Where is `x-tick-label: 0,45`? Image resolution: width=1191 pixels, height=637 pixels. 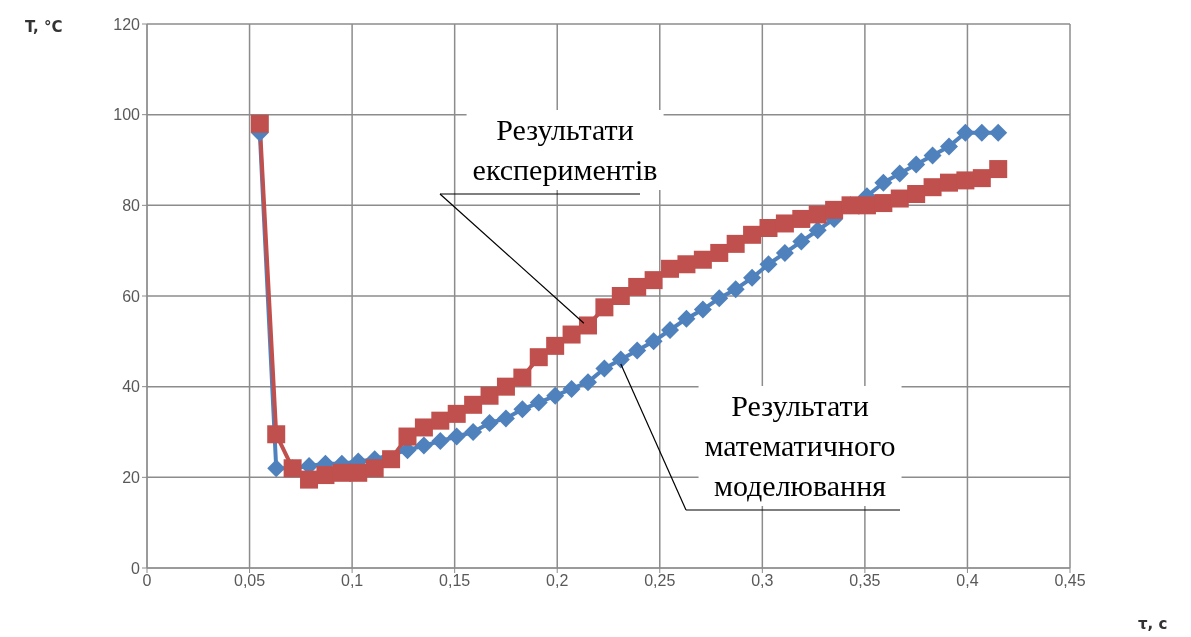
x-tick-label: 0,45 is located at coordinates (1070, 581).